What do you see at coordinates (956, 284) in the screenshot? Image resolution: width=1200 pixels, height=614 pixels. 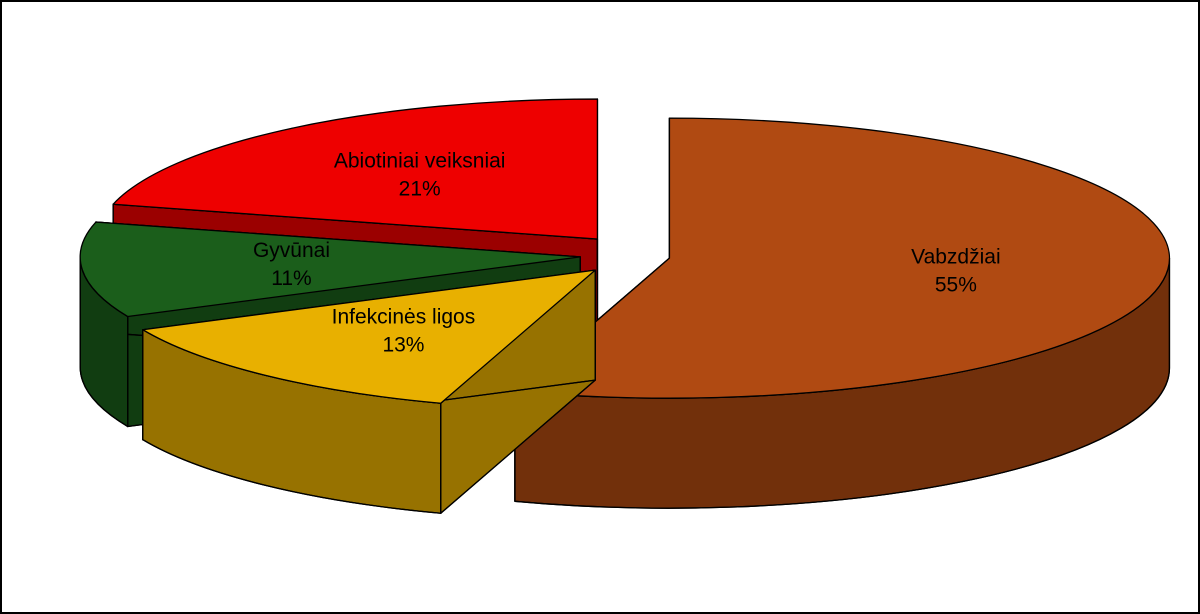 I see `slice-value-label: 55%` at bounding box center [956, 284].